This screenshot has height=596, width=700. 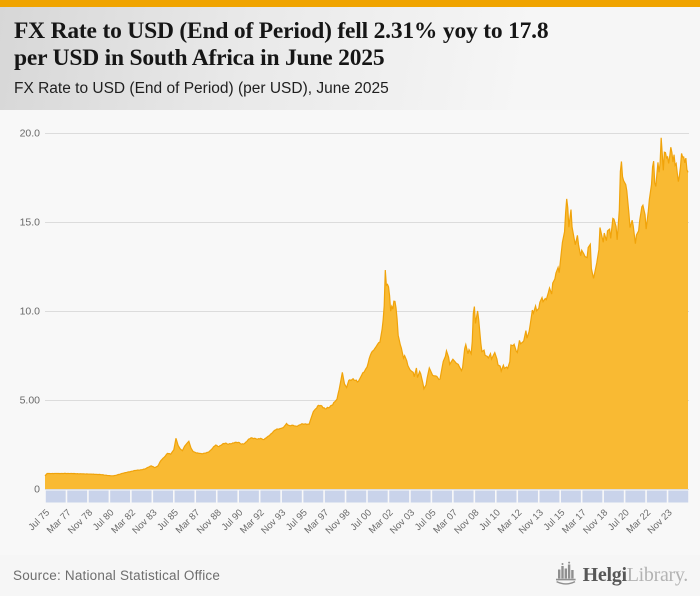 I want to click on helgi-library-logo: HelgiLibrary., so click(x=620, y=575).